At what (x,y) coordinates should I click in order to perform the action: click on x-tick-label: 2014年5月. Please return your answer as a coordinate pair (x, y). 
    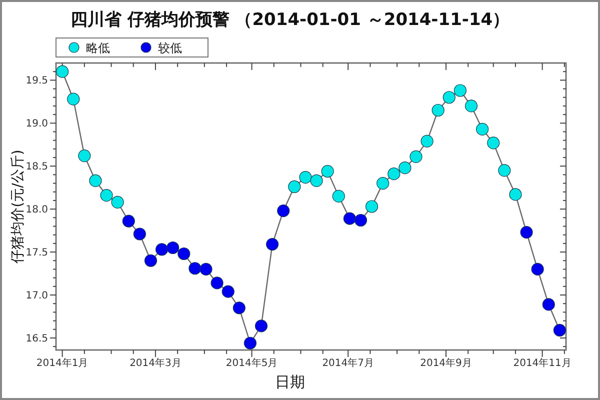
    Looking at the image, I should click on (252, 363).